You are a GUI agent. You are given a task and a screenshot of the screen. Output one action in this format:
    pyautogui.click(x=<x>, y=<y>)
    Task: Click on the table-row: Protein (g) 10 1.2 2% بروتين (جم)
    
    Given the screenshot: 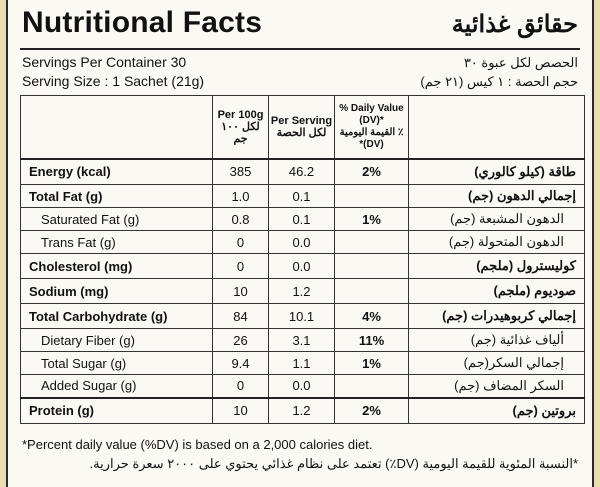 What is the action you would take?
    pyautogui.click(x=302, y=410)
    